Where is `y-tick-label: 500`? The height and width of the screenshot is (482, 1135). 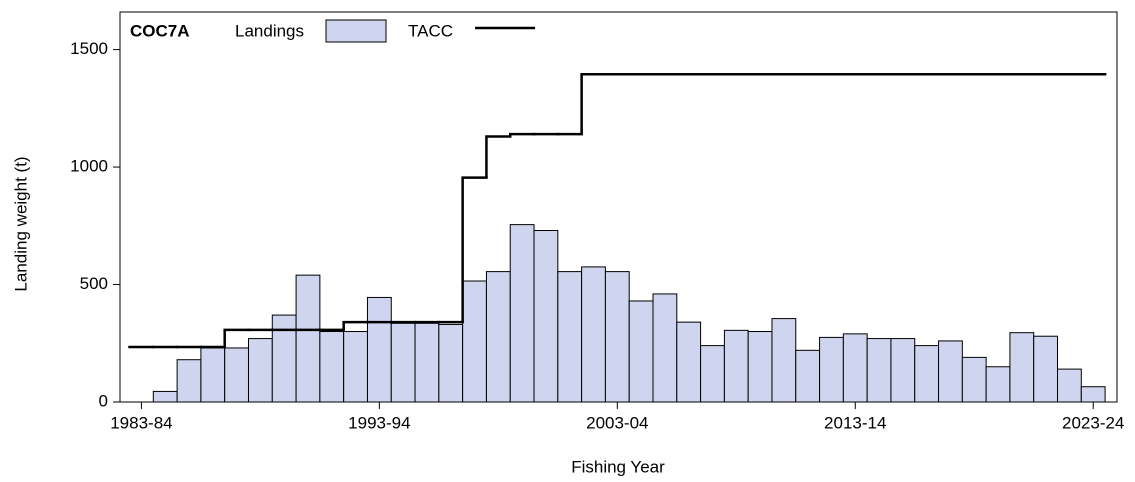
y-tick-label: 500 is located at coordinates (94, 283).